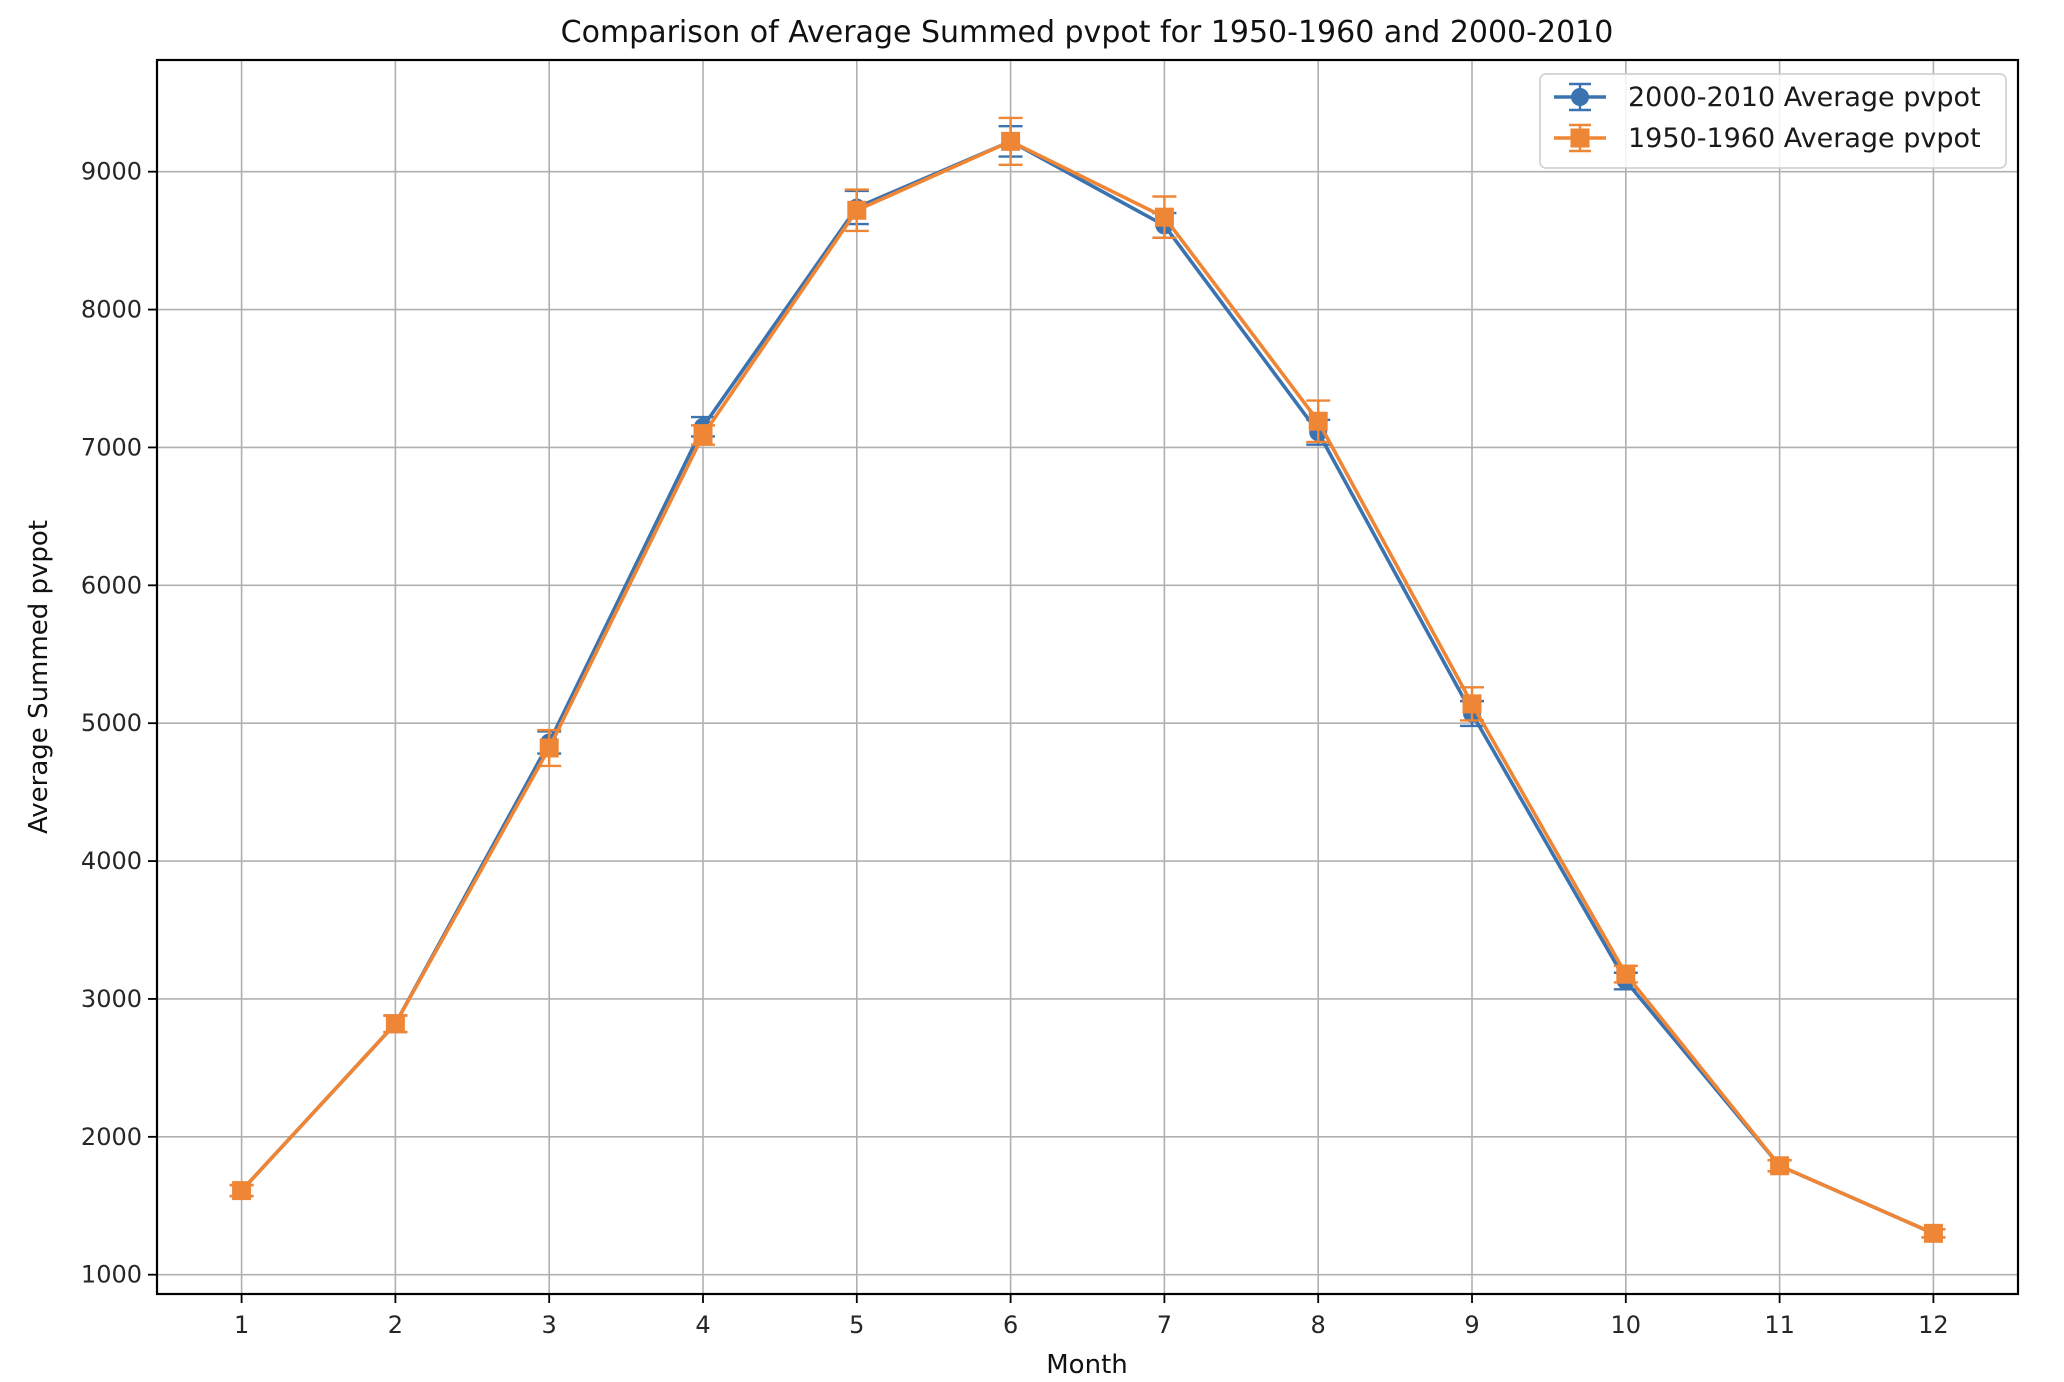 This screenshot has height=1382, width=2064. I want to click on y-tick-label: 6000, so click(111, 585).